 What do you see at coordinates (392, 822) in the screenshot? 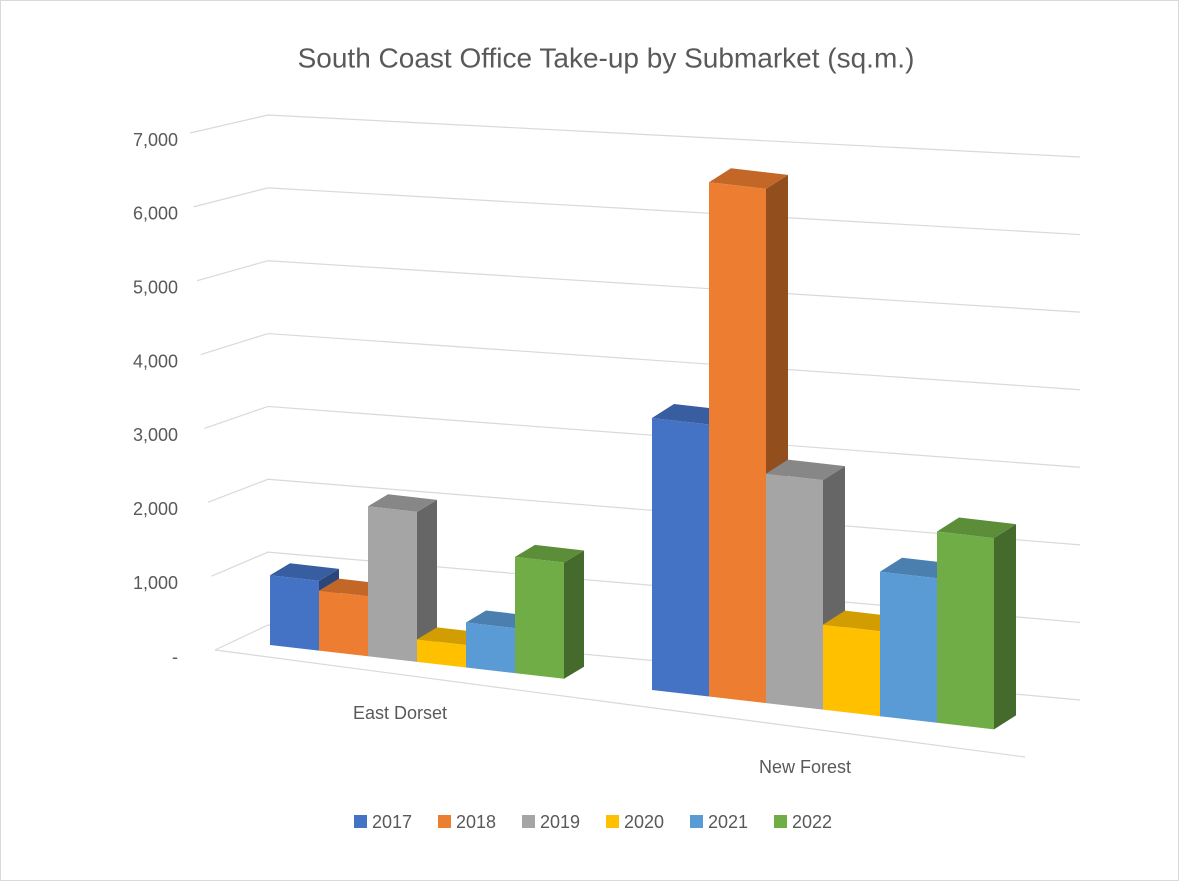
I see `legend-label: 2017` at bounding box center [392, 822].